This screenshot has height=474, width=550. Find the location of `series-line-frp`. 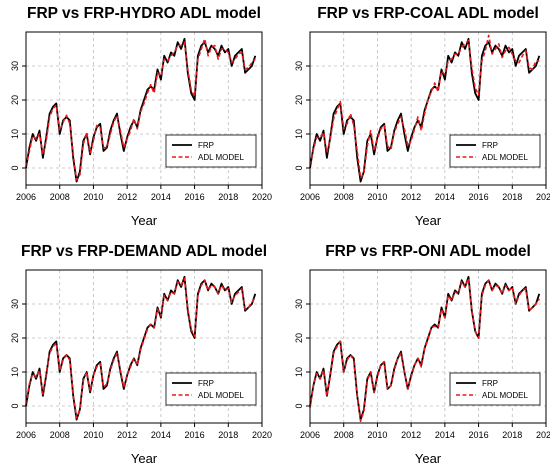

series-line-frp is located at coordinates (425, 110).